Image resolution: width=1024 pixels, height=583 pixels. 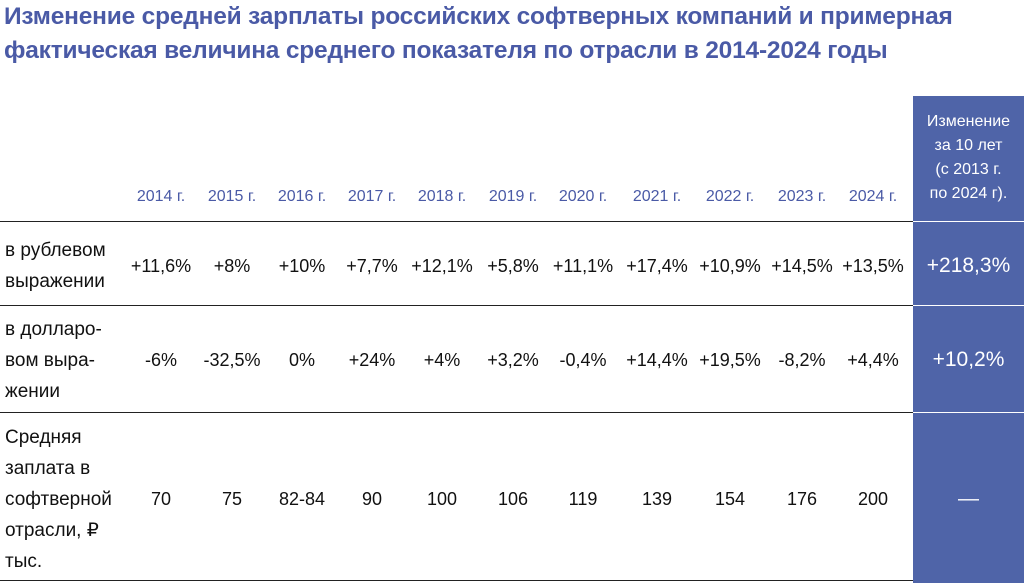 I want to click on table-cell: -0,4%, so click(x=583, y=360).